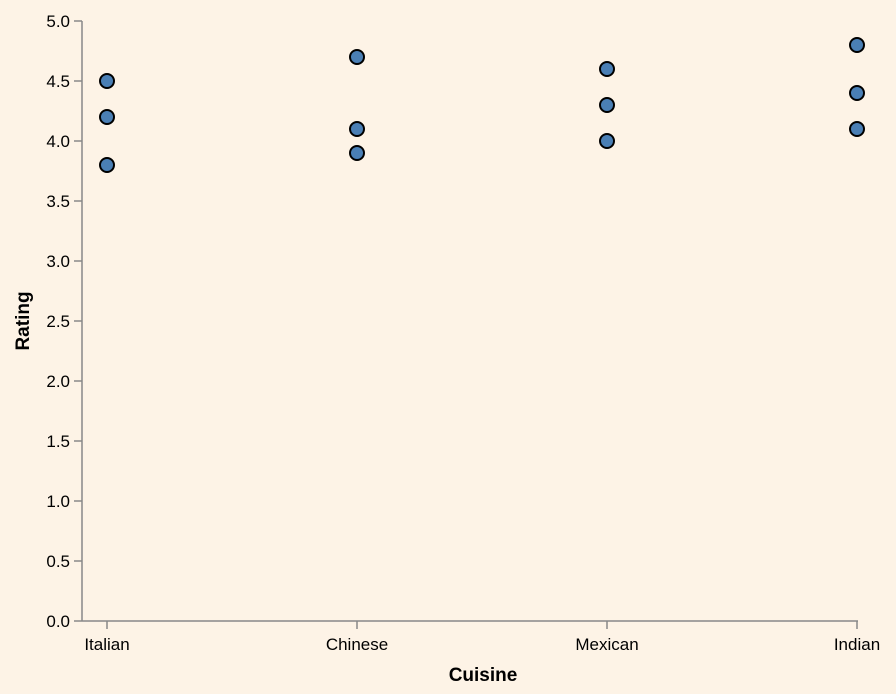  What do you see at coordinates (58, 201) in the screenshot?
I see `y-tick-label: 3.5` at bounding box center [58, 201].